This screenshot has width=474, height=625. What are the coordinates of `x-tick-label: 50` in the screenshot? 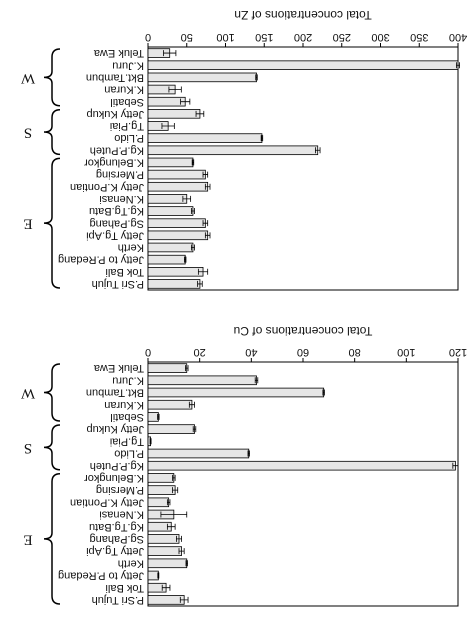 It's located at (187, 37).